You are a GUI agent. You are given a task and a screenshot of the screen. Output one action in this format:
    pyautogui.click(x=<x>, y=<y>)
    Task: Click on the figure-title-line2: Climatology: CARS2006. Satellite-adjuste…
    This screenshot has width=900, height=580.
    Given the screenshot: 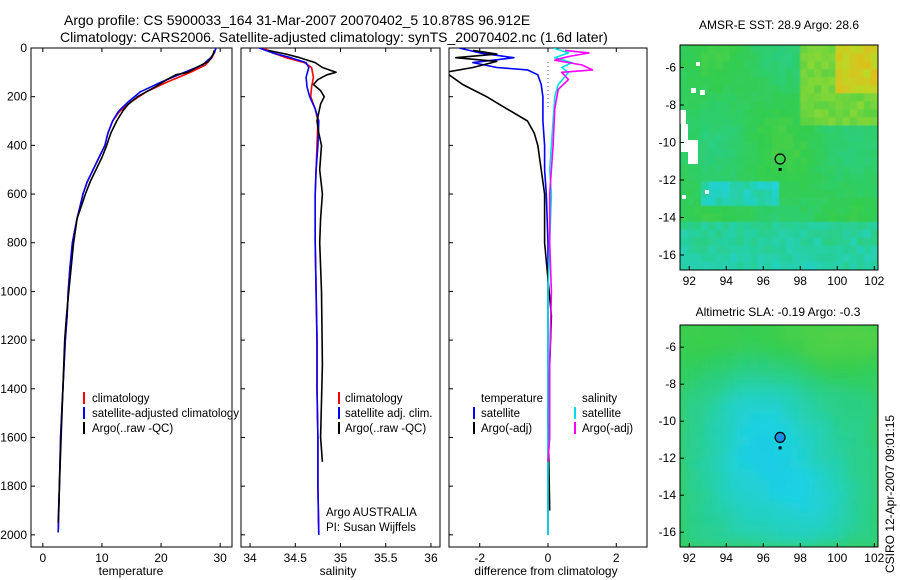 What is the action you would take?
    pyautogui.click(x=334, y=37)
    